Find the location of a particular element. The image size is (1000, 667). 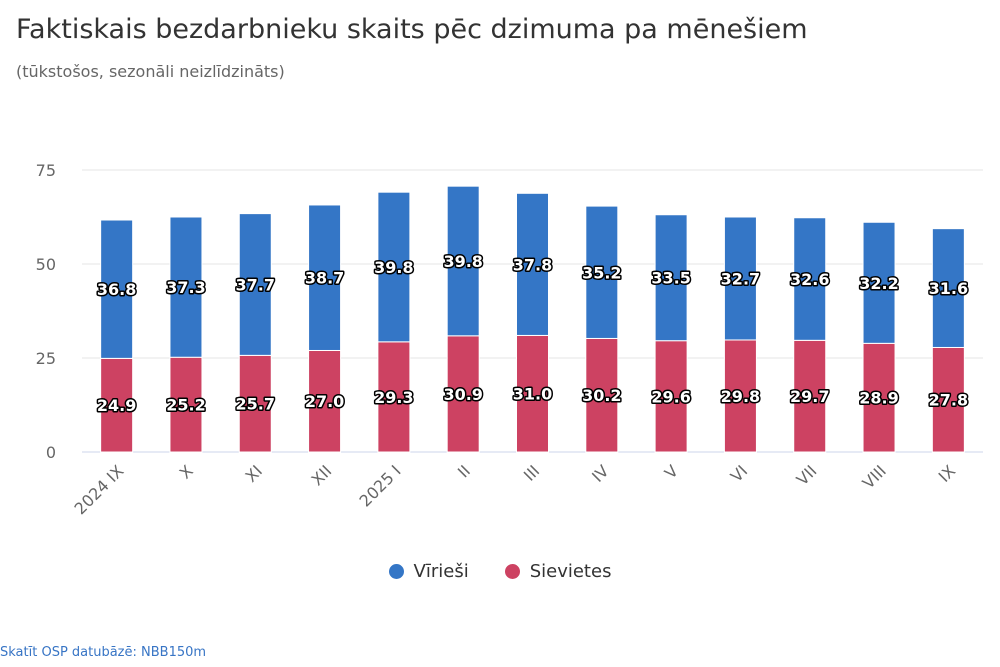

data-label: 32.6 is located at coordinates (809, 279).